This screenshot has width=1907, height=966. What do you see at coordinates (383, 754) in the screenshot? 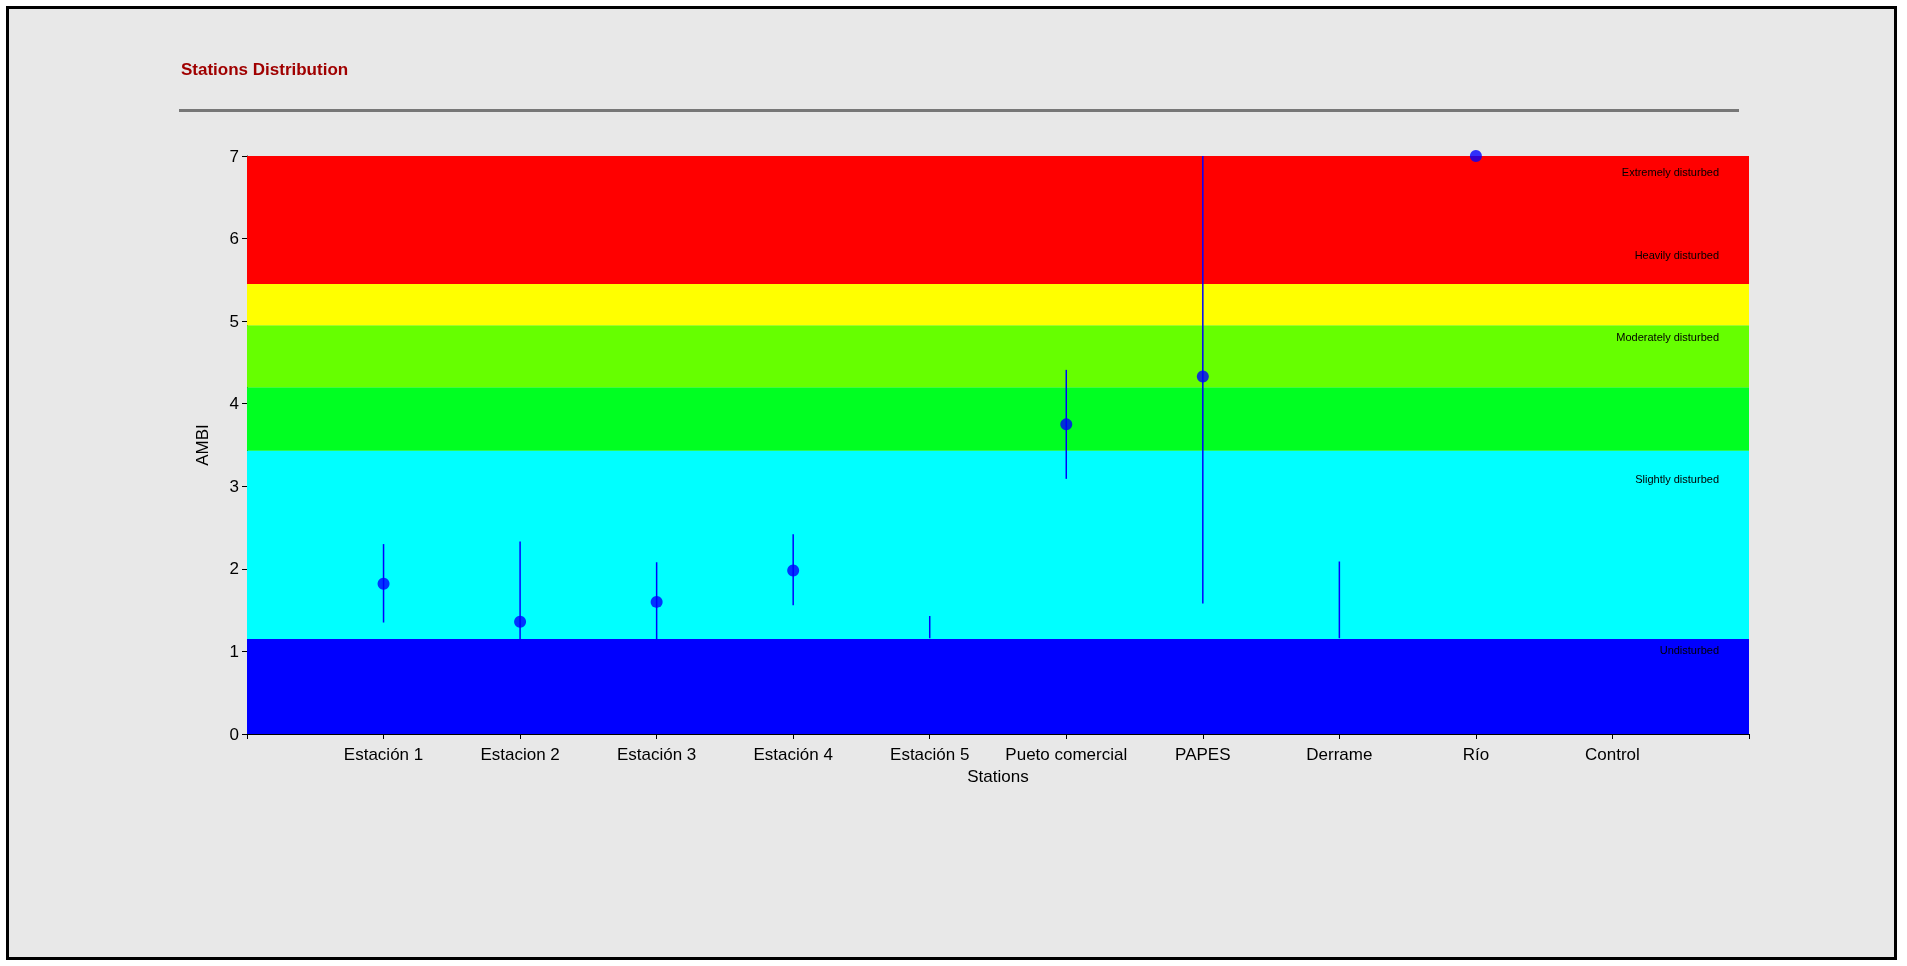
I see `x-tick-label: Estación 1` at bounding box center [383, 754].